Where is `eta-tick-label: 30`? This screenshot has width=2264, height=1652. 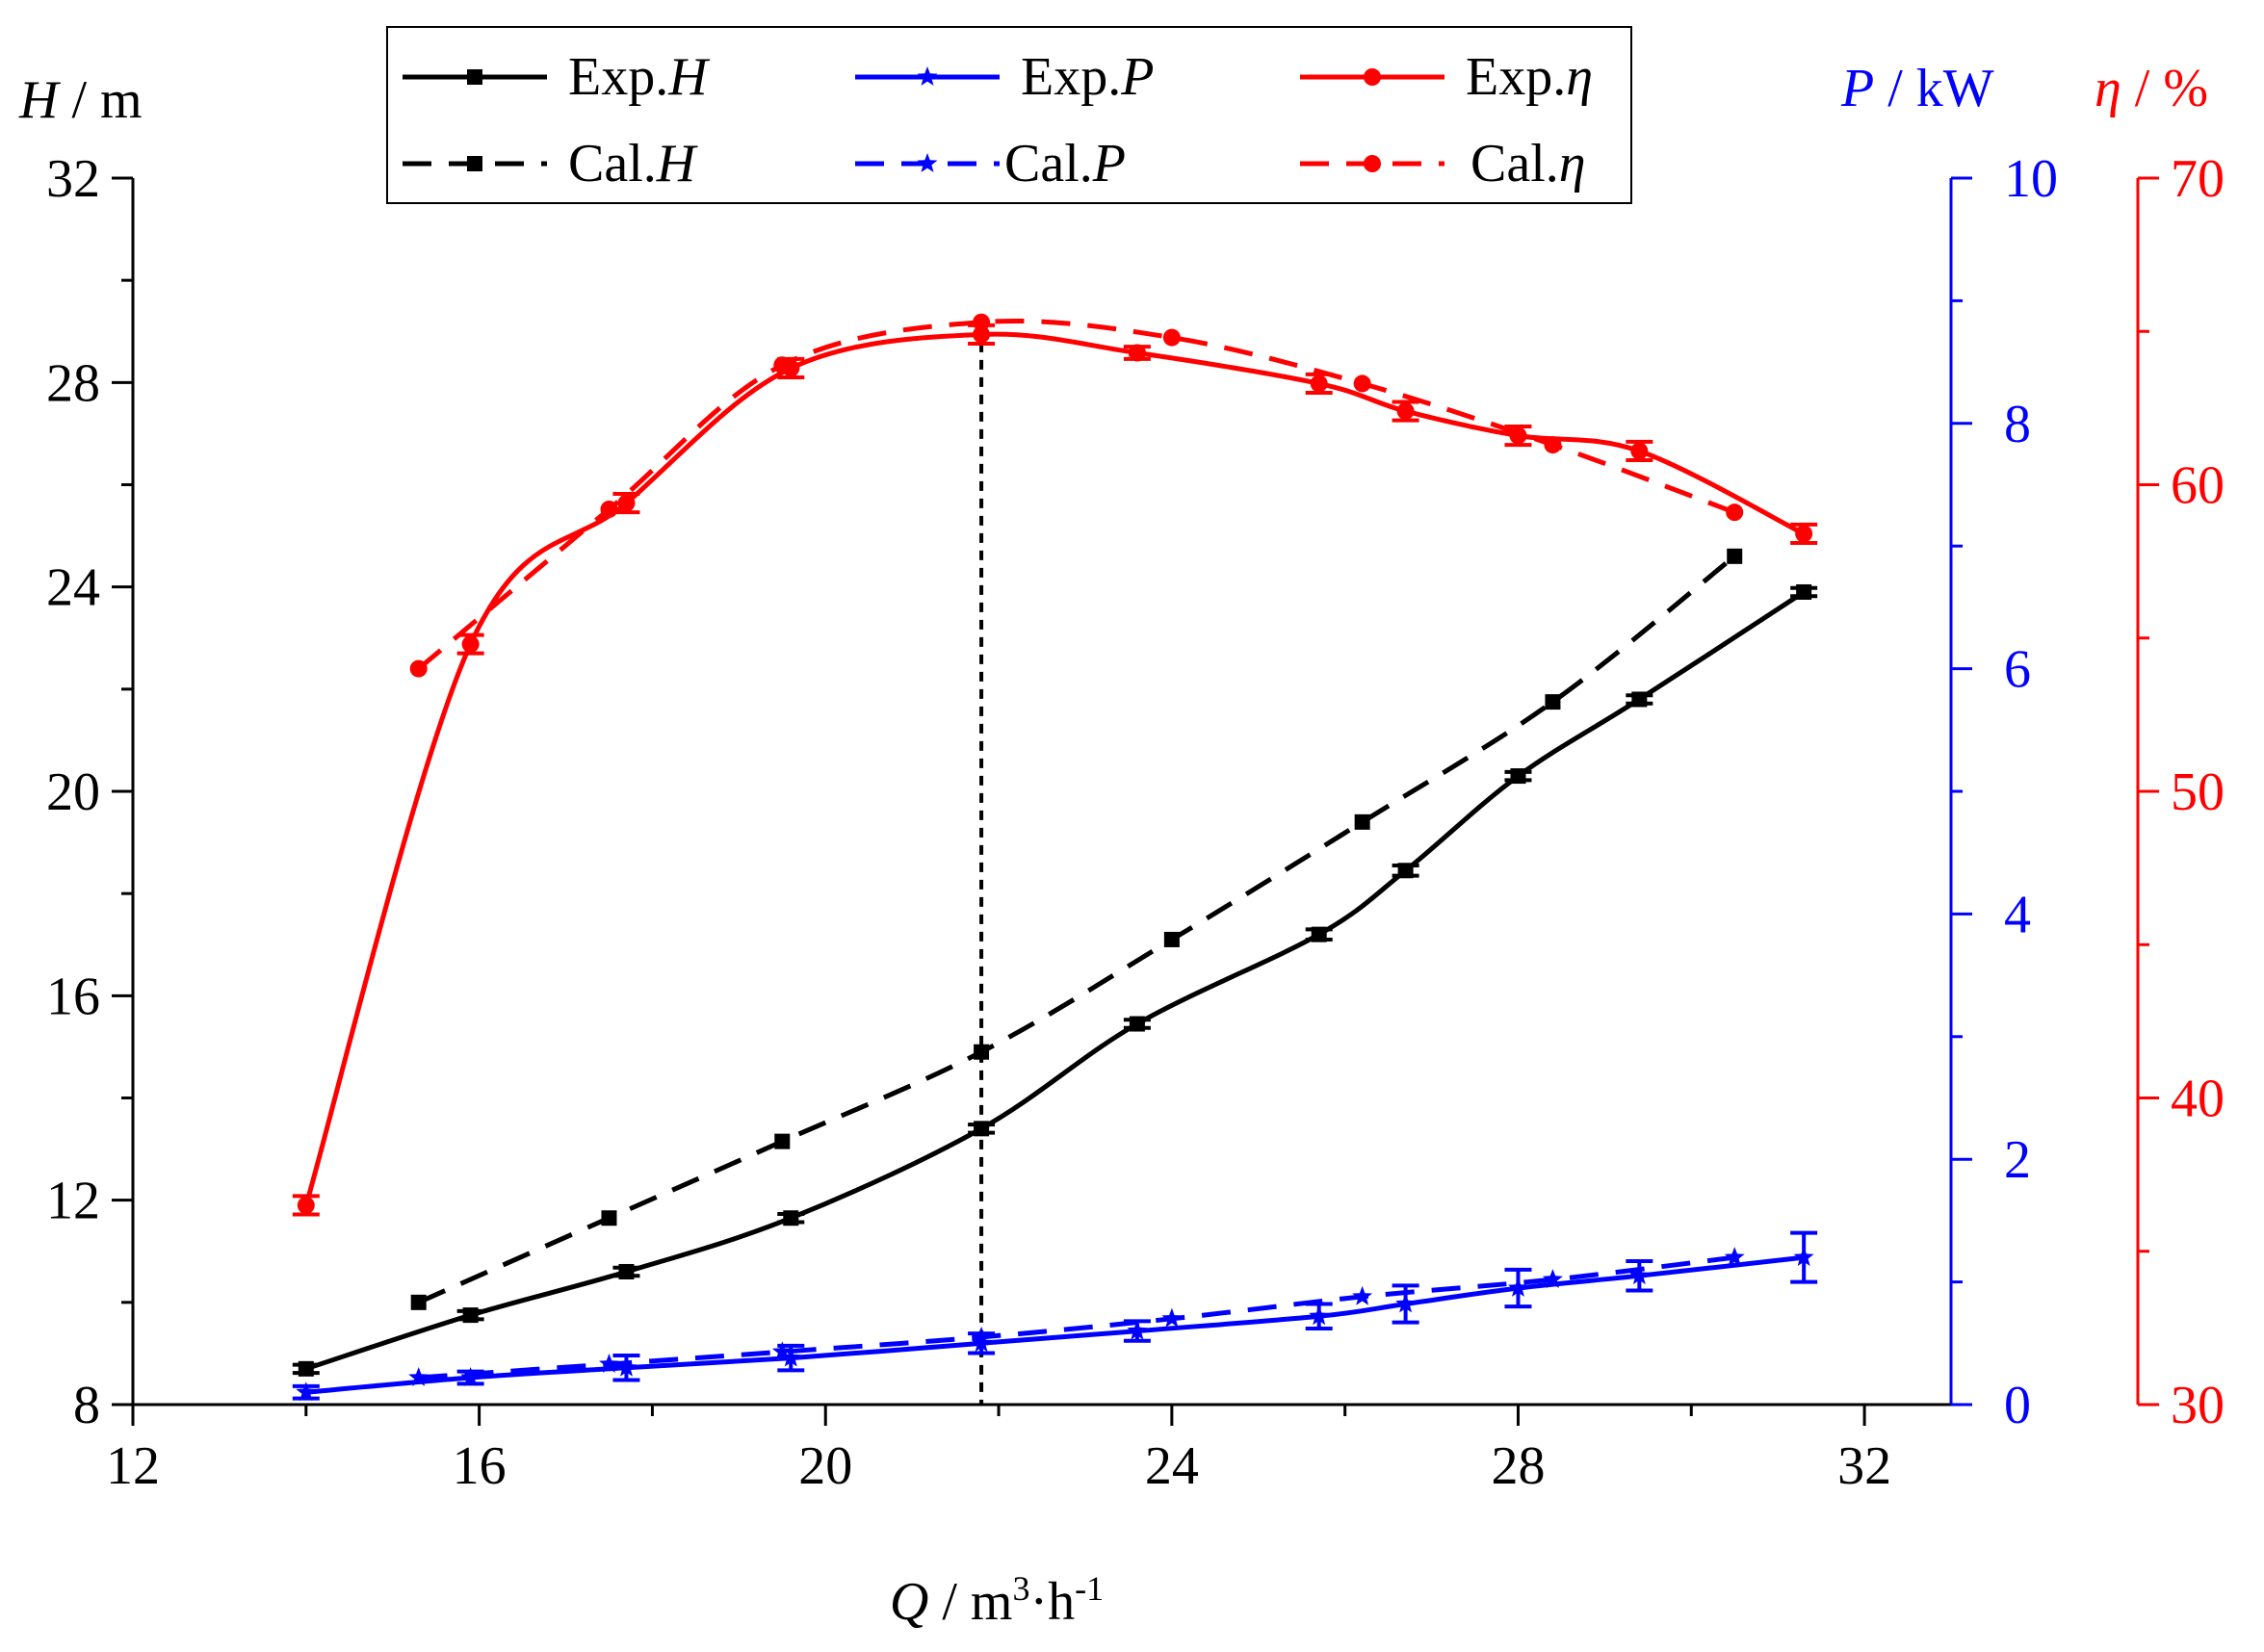
eta-tick-label: 30 is located at coordinates (2198, 1405).